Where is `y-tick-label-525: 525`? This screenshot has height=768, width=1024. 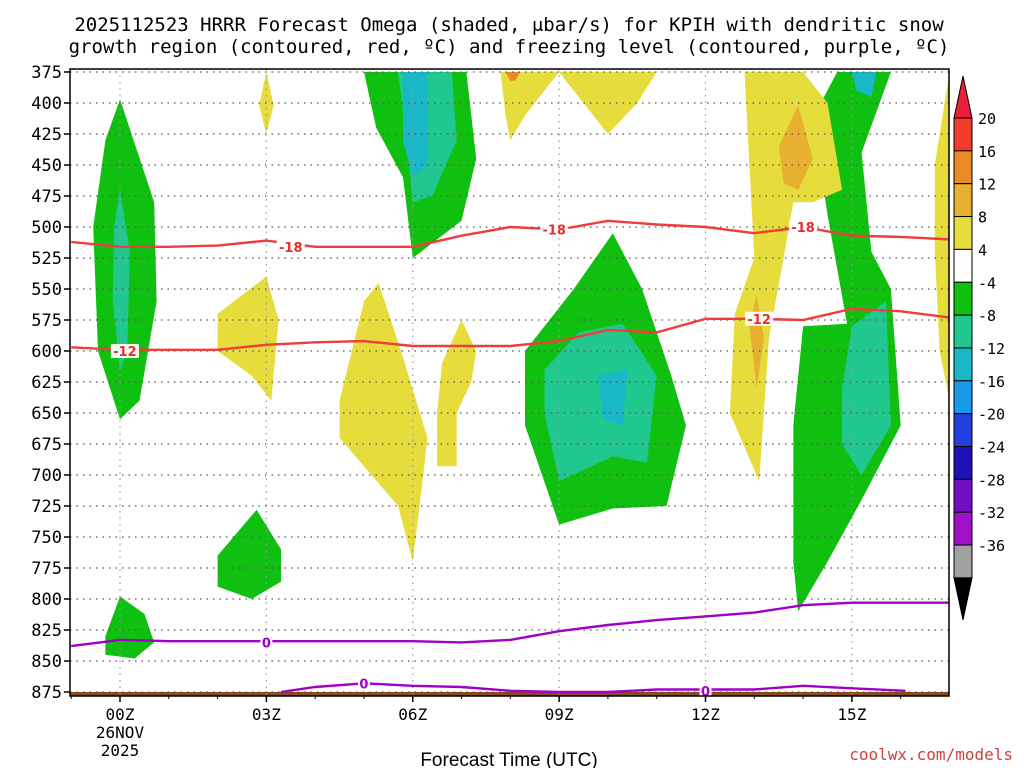
y-tick-label-525: 525 is located at coordinates (46, 259).